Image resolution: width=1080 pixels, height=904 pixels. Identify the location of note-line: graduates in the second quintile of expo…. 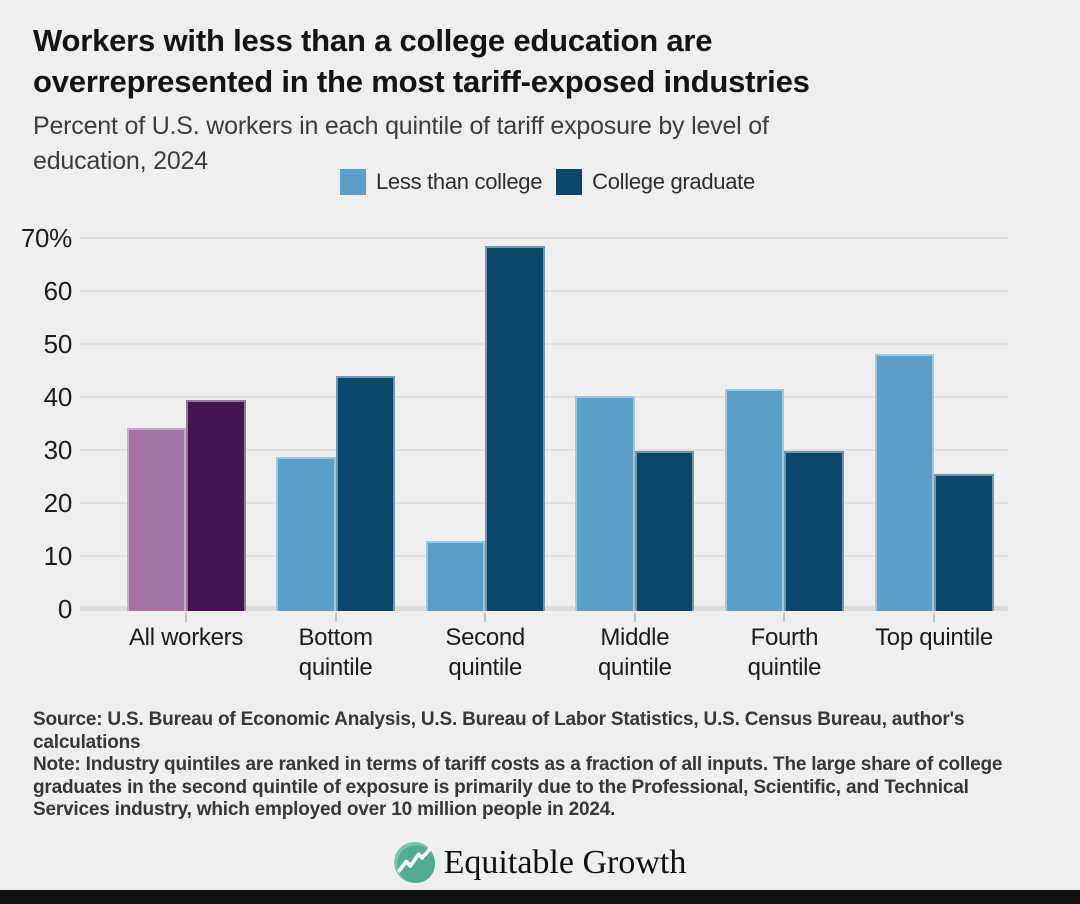
(501, 787).